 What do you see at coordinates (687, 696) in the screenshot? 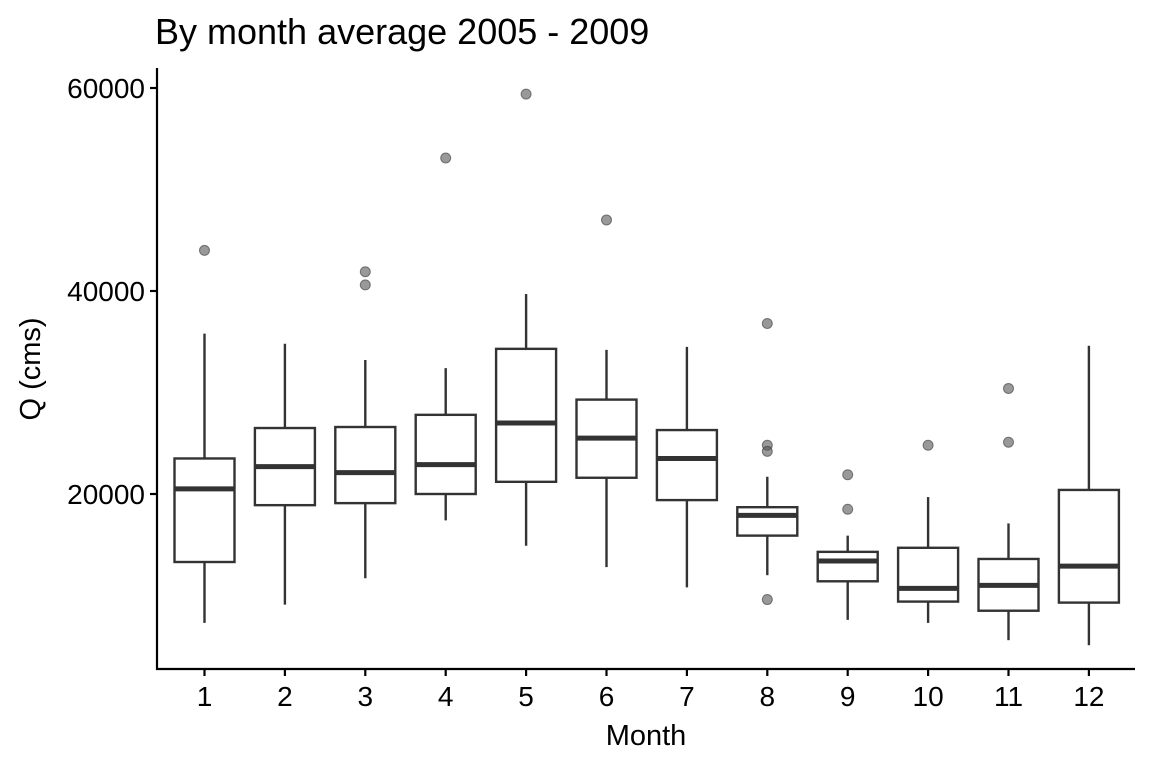
I see `x-tick-label: 7` at bounding box center [687, 696].